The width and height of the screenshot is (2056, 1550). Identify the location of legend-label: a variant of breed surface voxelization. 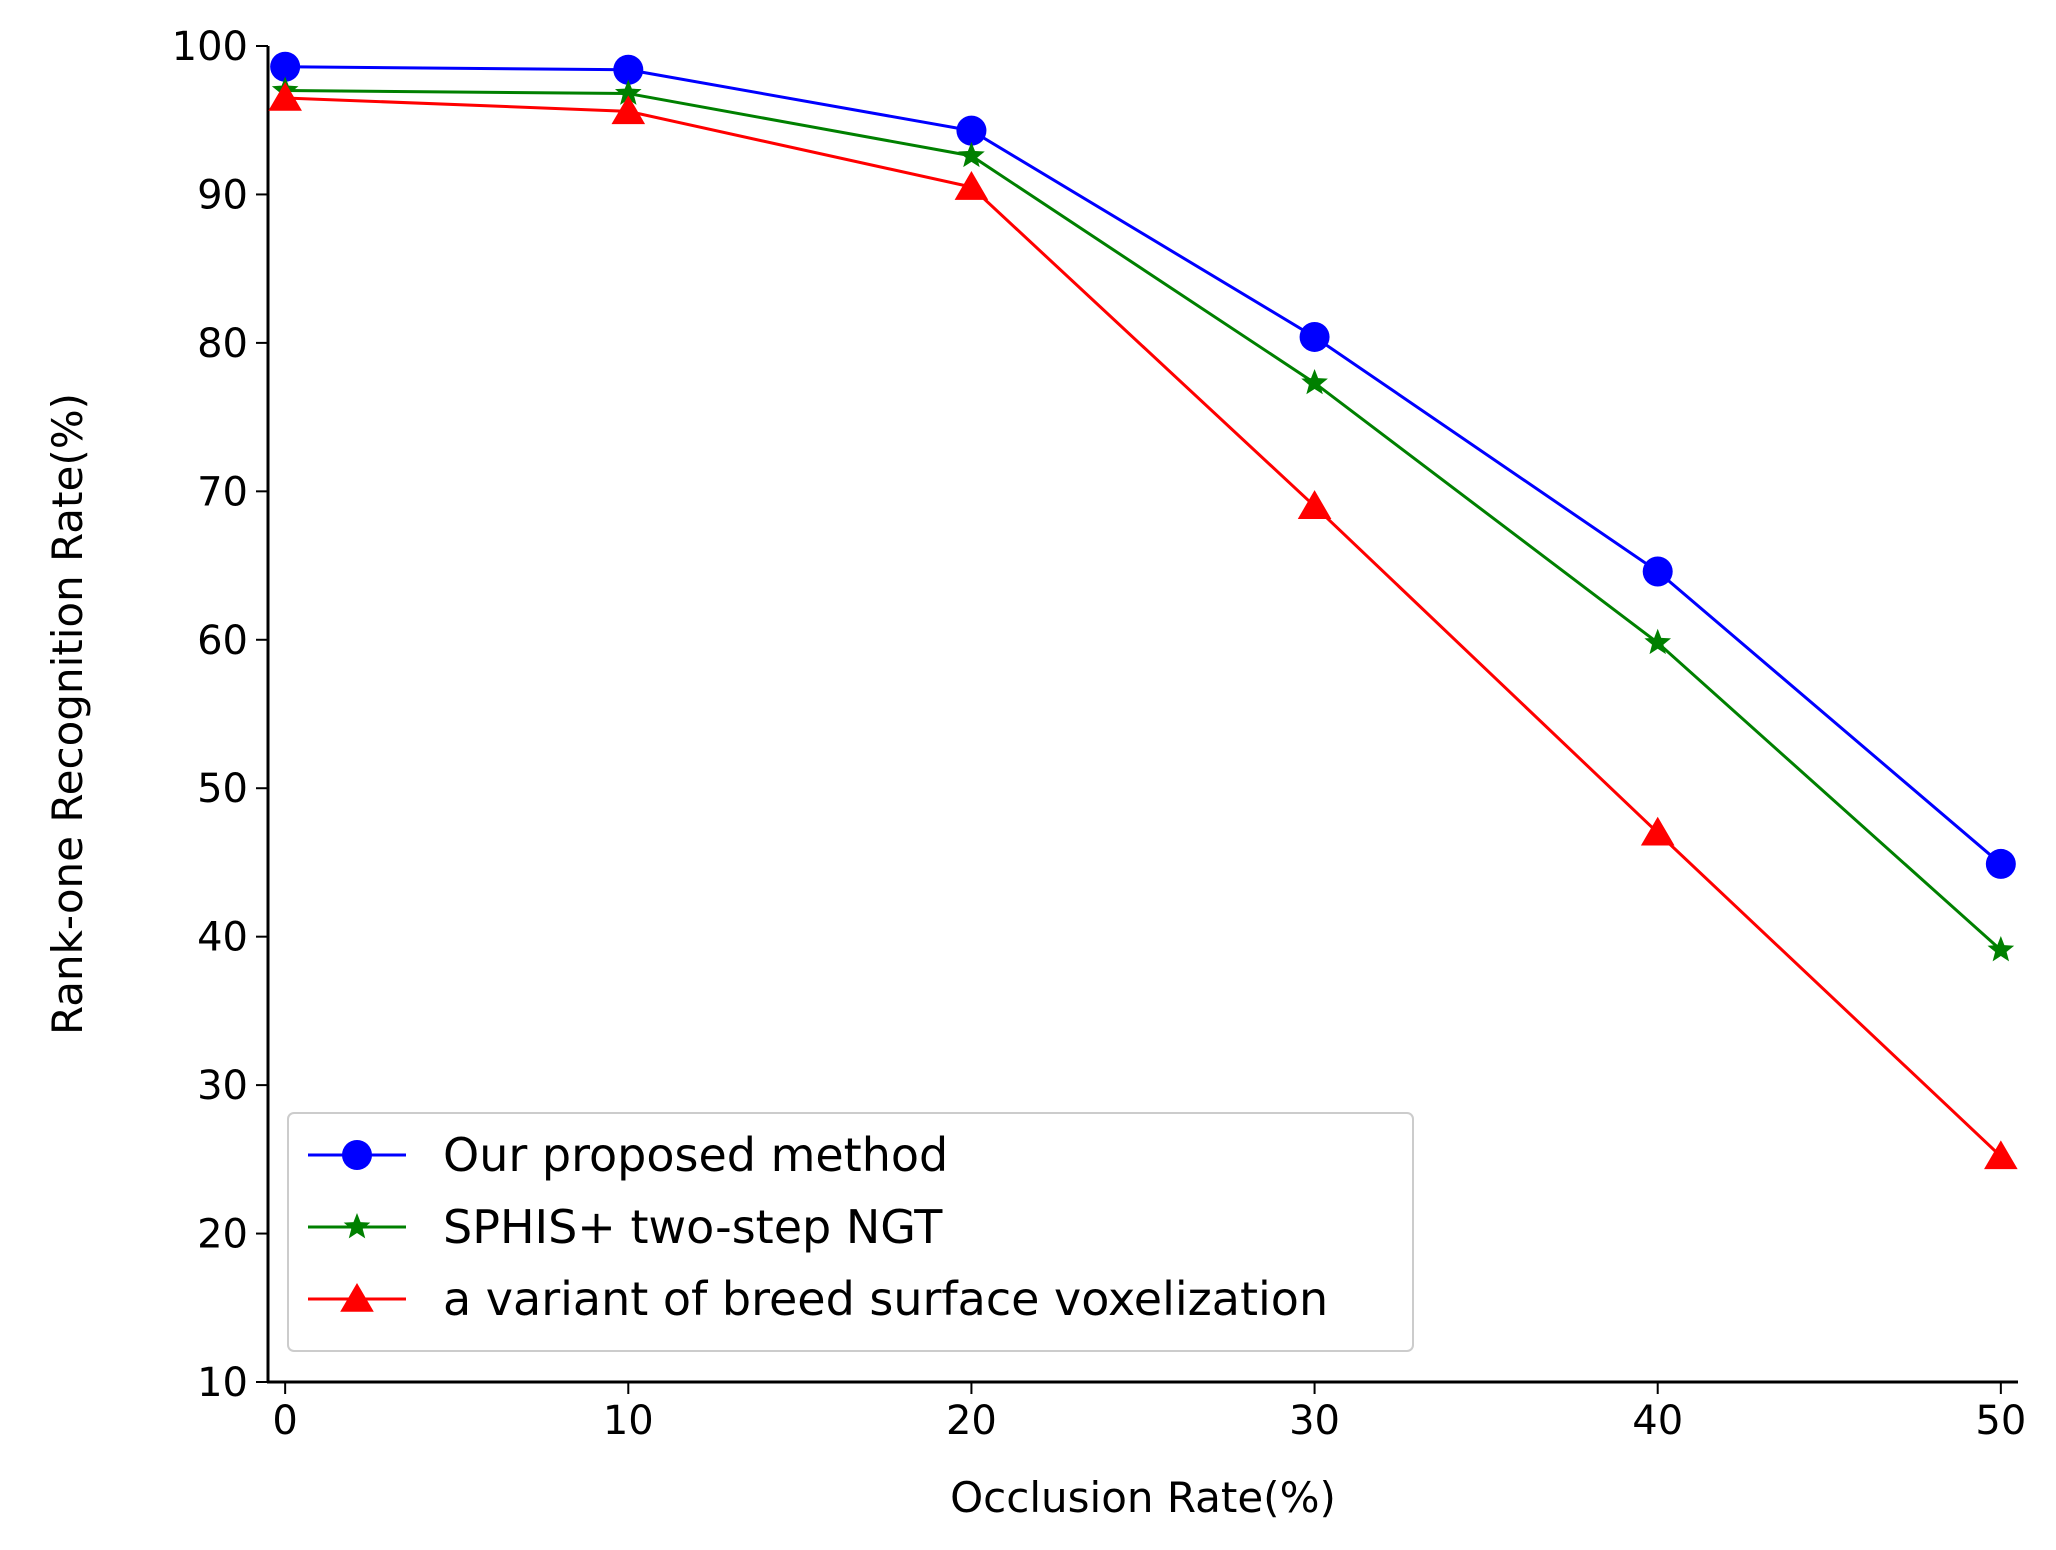
(885, 1299).